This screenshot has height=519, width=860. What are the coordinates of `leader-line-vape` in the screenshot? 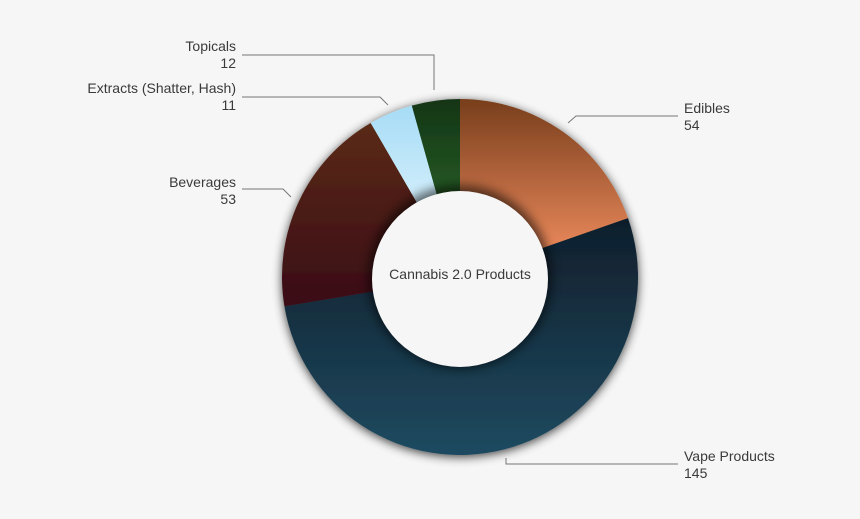 It's located at (591, 461).